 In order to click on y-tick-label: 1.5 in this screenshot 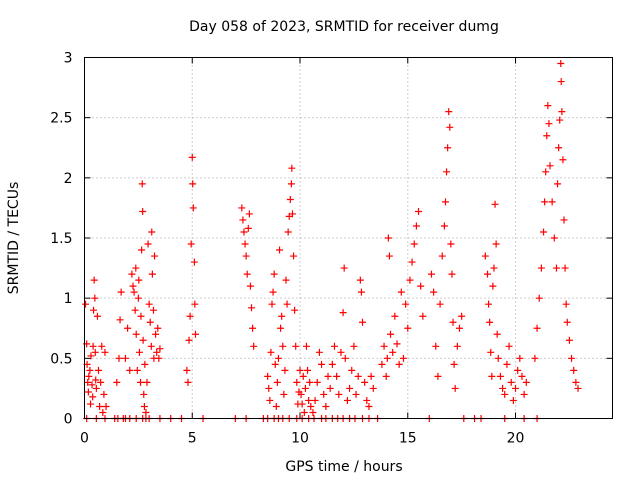, I will do `click(61, 239)`.